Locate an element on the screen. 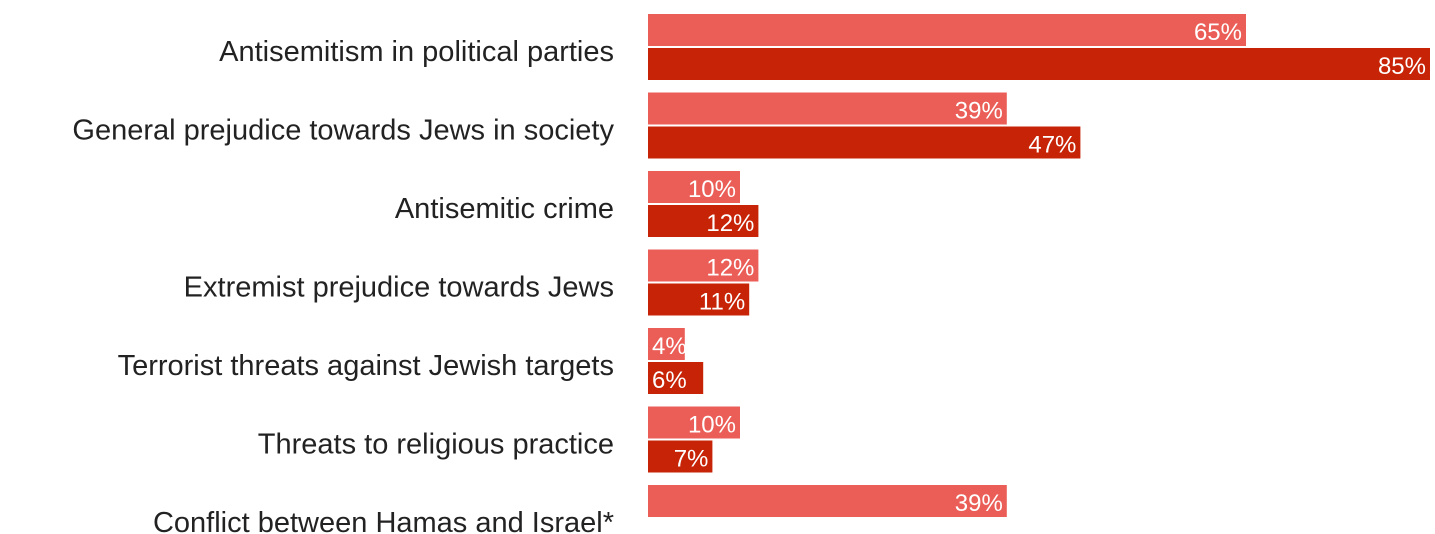 The width and height of the screenshot is (1435, 534). category-label: Threats to religious practice is located at coordinates (436, 445).